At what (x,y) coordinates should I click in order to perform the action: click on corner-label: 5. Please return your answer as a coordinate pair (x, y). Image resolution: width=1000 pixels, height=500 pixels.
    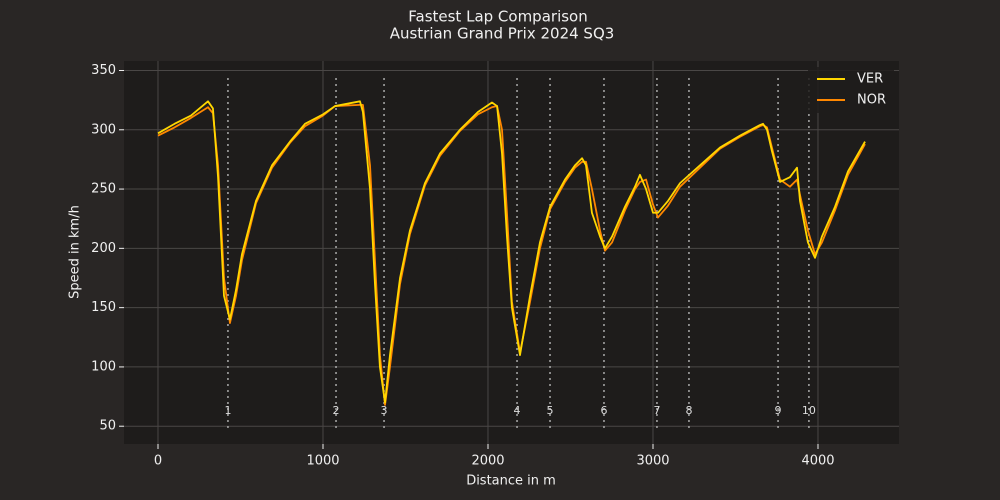
    Looking at the image, I should click on (550, 410).